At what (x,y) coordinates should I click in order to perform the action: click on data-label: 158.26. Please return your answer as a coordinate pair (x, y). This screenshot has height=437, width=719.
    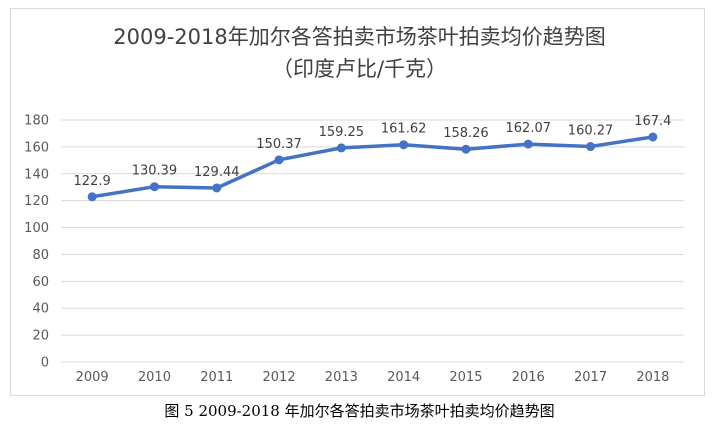
    Looking at the image, I should click on (466, 133).